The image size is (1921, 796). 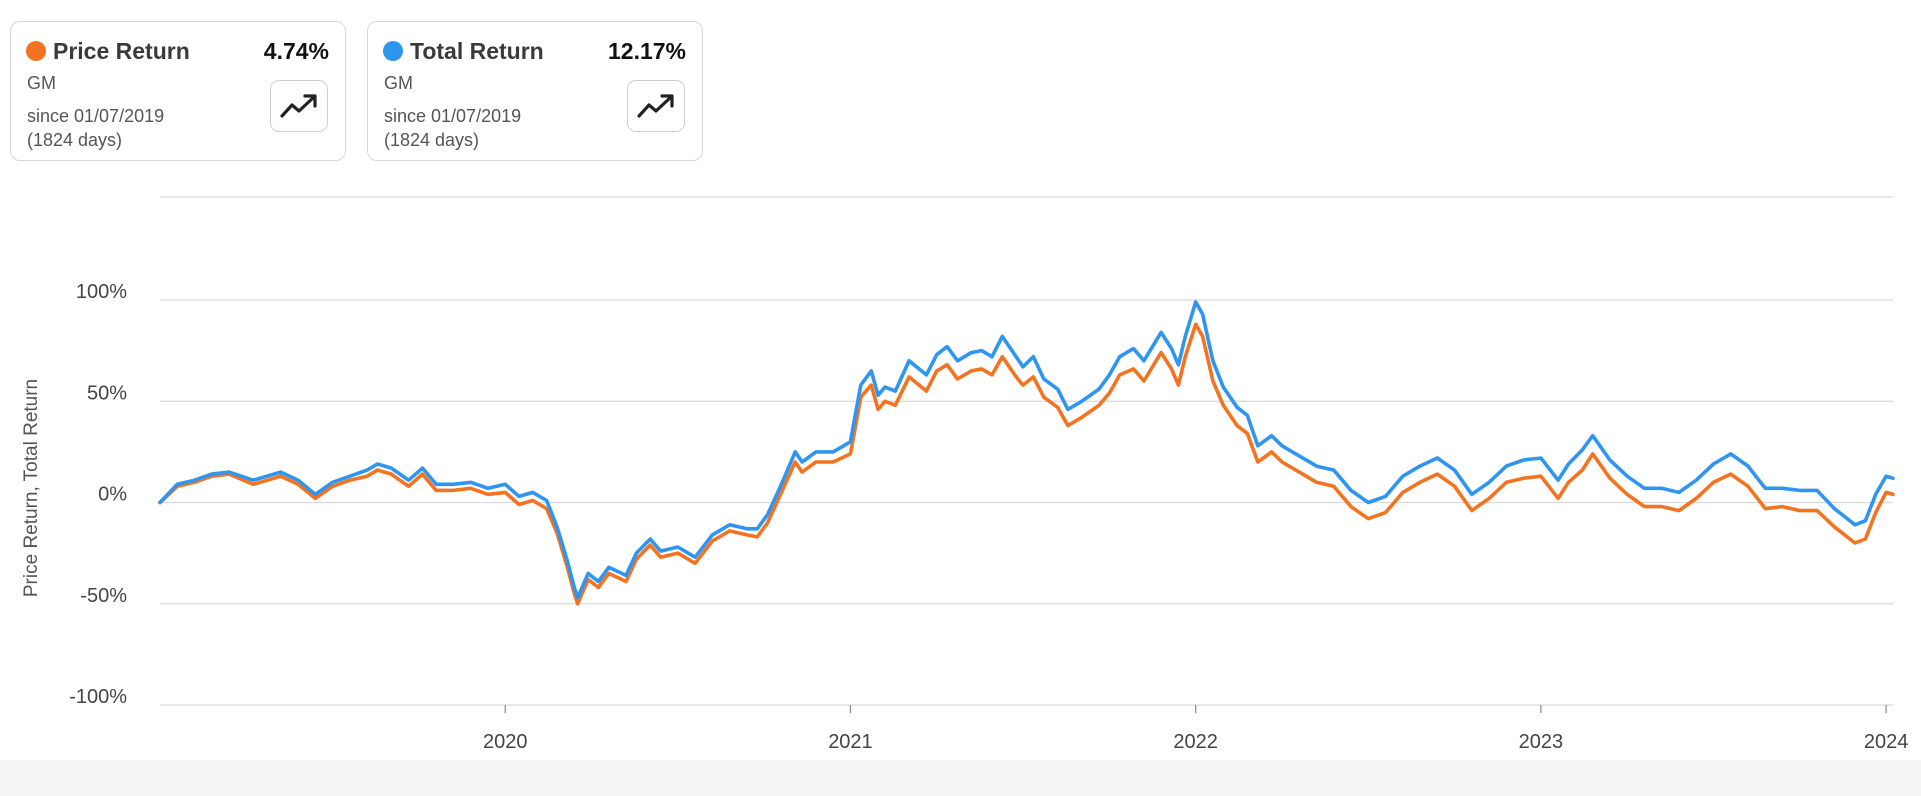 I want to click on x-tick-label: 2020, so click(x=505, y=742).